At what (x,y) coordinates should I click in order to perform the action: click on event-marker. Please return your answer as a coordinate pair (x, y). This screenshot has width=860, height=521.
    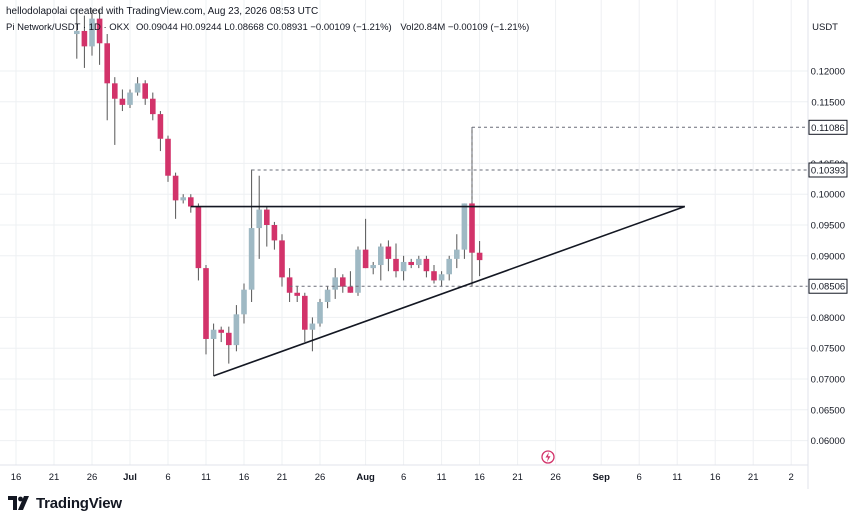
    Looking at the image, I should click on (548, 457).